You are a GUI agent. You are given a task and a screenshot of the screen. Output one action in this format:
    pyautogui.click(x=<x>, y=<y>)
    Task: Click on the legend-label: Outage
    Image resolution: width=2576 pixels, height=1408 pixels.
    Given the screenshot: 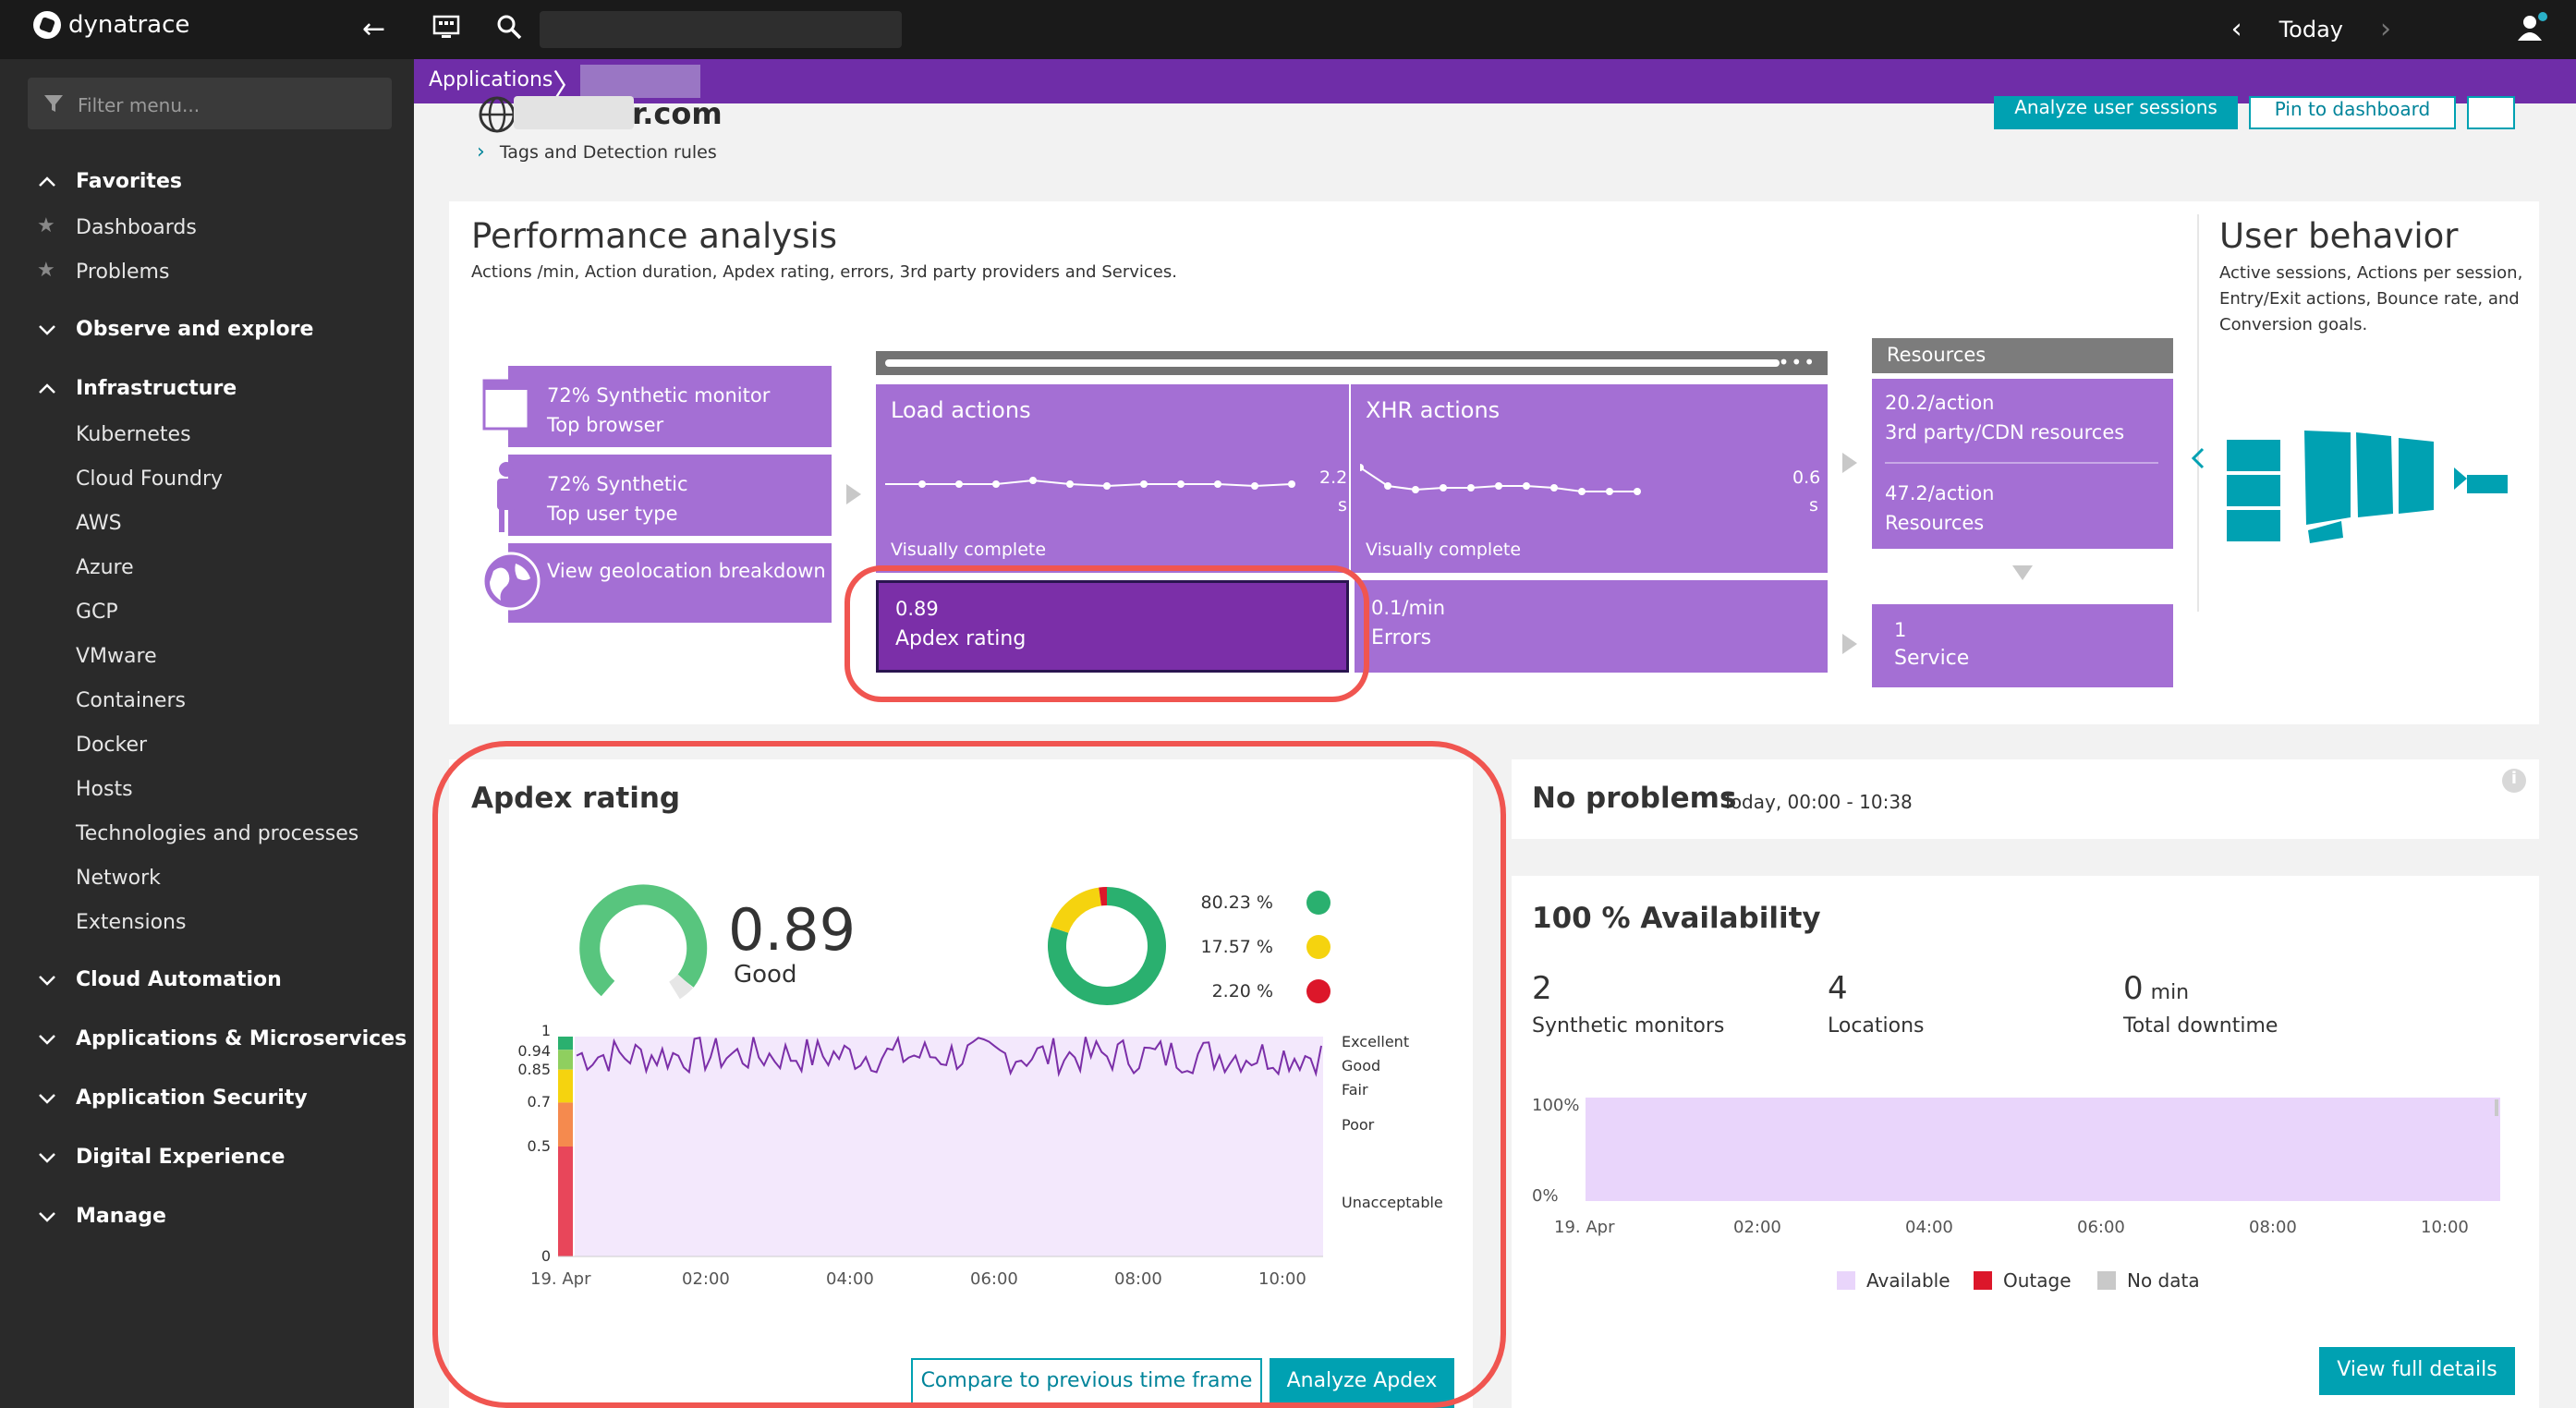 What is the action you would take?
    pyautogui.click(x=2037, y=1280)
    